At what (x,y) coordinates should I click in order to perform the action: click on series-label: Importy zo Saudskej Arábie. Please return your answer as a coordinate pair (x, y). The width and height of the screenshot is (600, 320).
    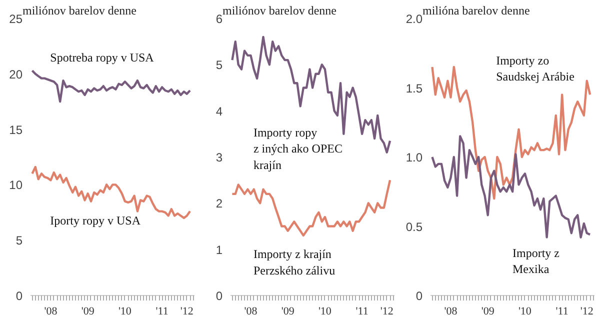
    Looking at the image, I should click on (535, 68).